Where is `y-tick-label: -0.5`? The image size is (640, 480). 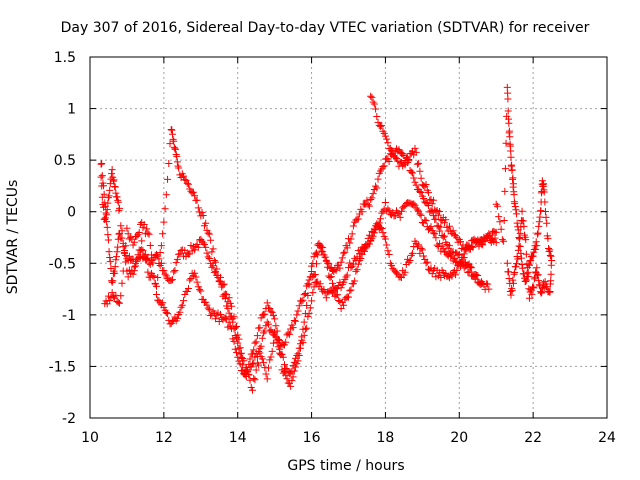 y-tick-label: -0.5 is located at coordinates (62, 264).